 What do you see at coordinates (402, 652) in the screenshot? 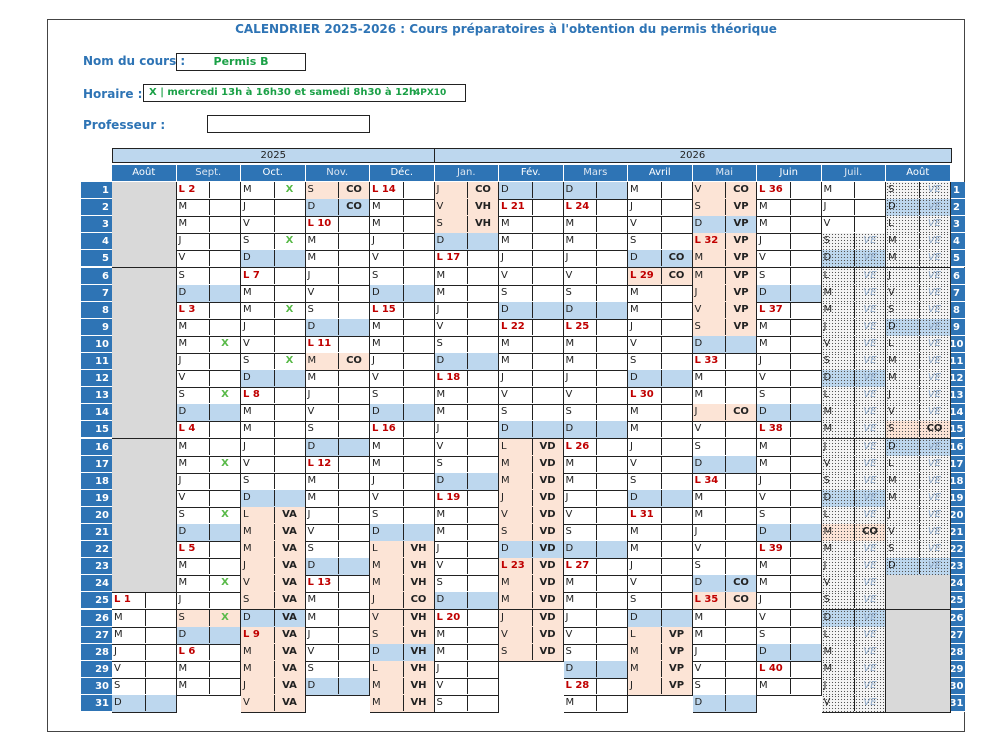
I see `day-cell: D VH` at bounding box center [402, 652].